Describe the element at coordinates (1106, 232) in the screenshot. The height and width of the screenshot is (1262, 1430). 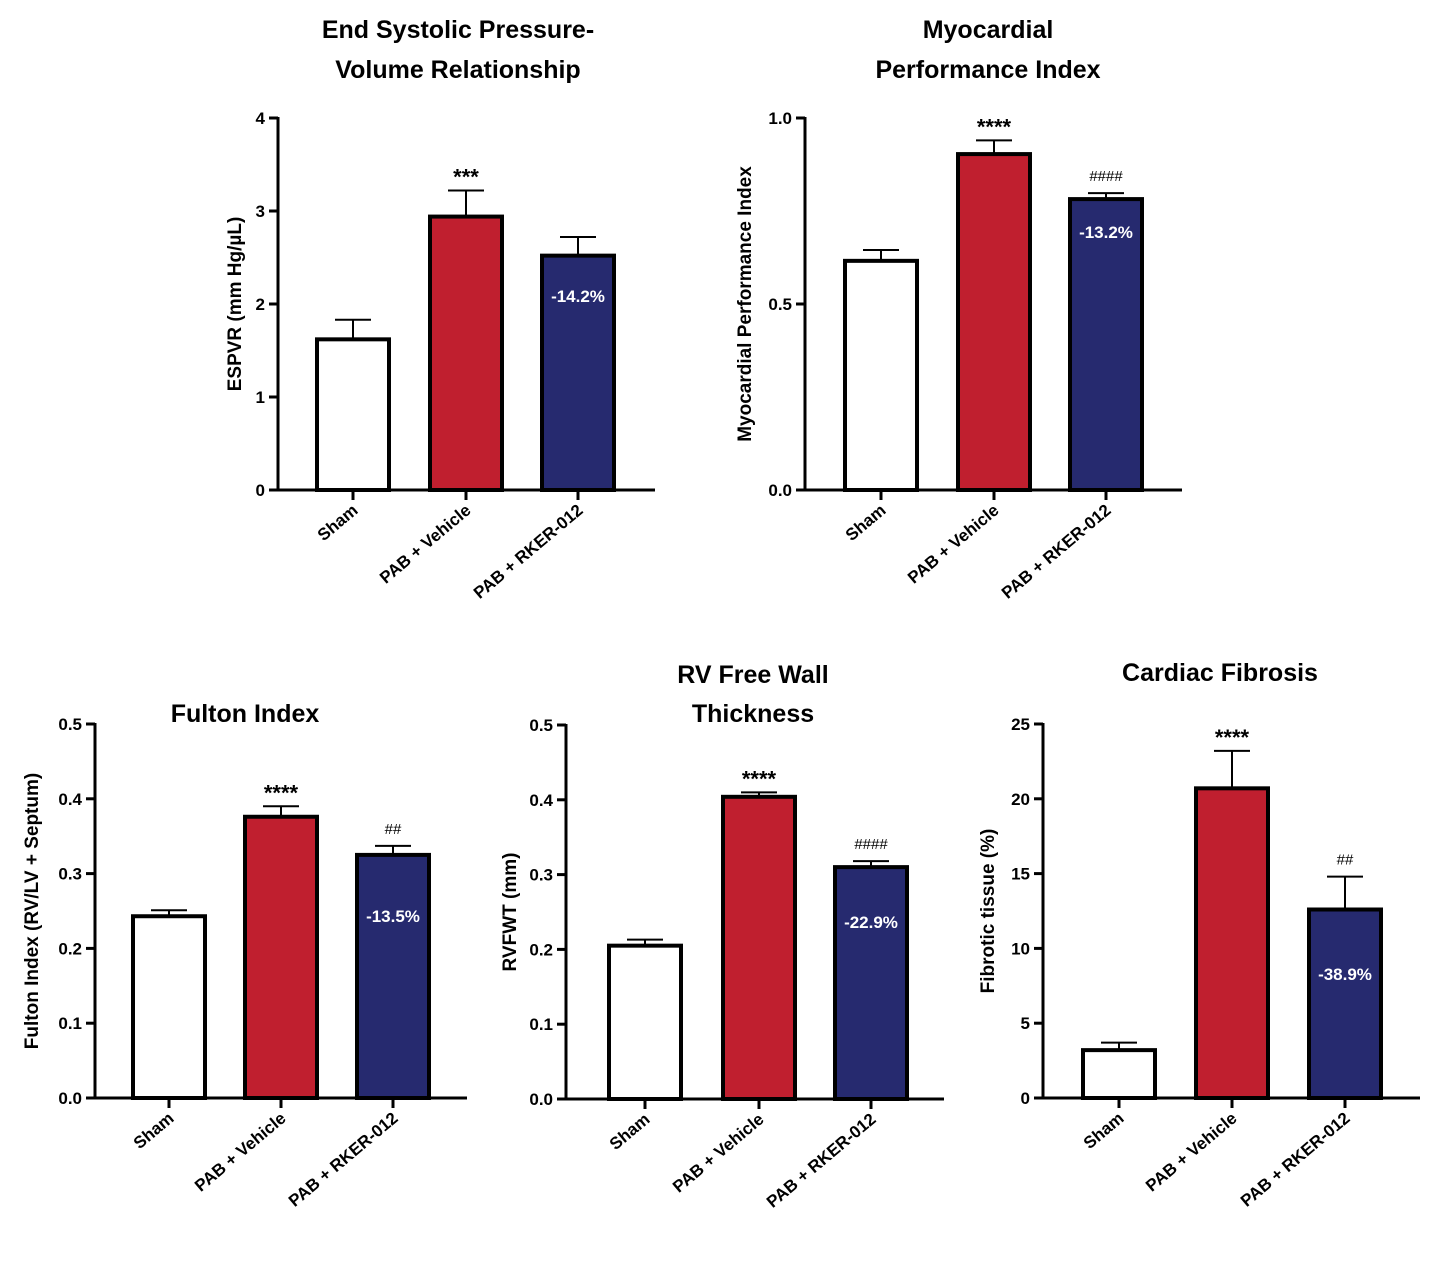
I see `percent-change-label: -13.2%` at that location.